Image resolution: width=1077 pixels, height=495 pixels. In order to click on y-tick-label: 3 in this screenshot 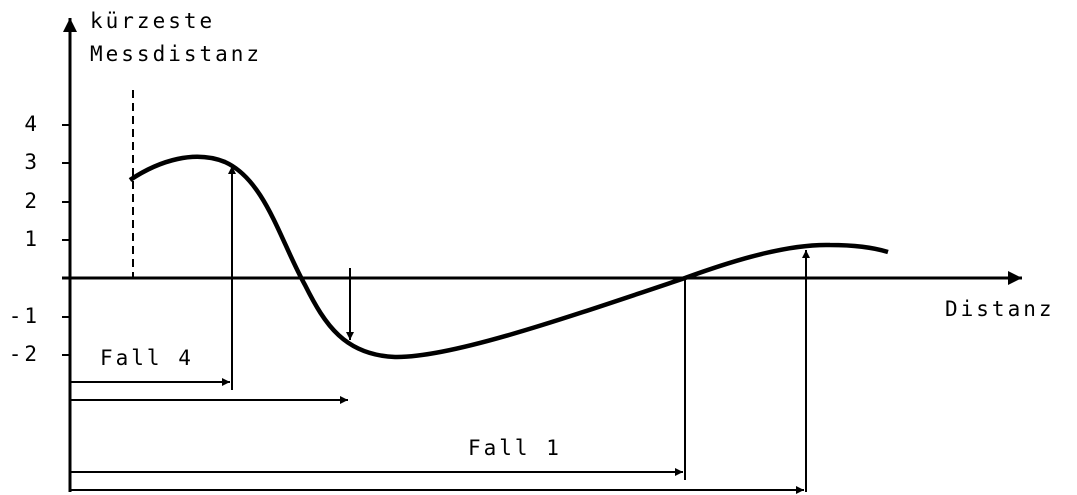, I will do `click(32, 162)`.